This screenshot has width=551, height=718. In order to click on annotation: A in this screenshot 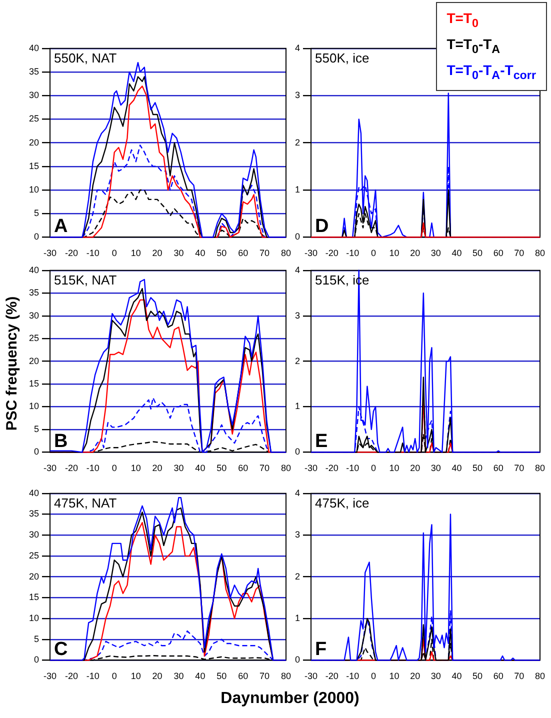, I will do `click(61, 226)`.